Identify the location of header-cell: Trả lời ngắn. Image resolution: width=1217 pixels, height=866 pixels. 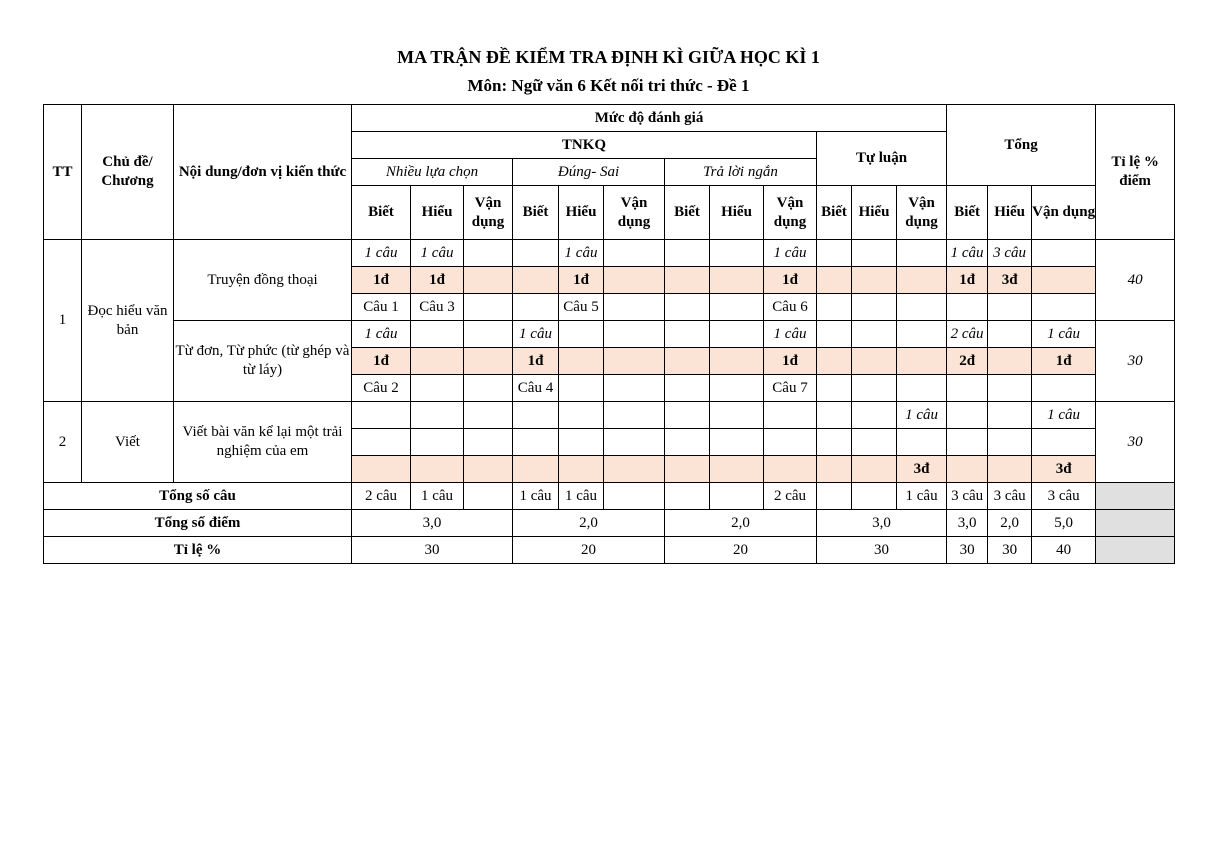
(740, 172).